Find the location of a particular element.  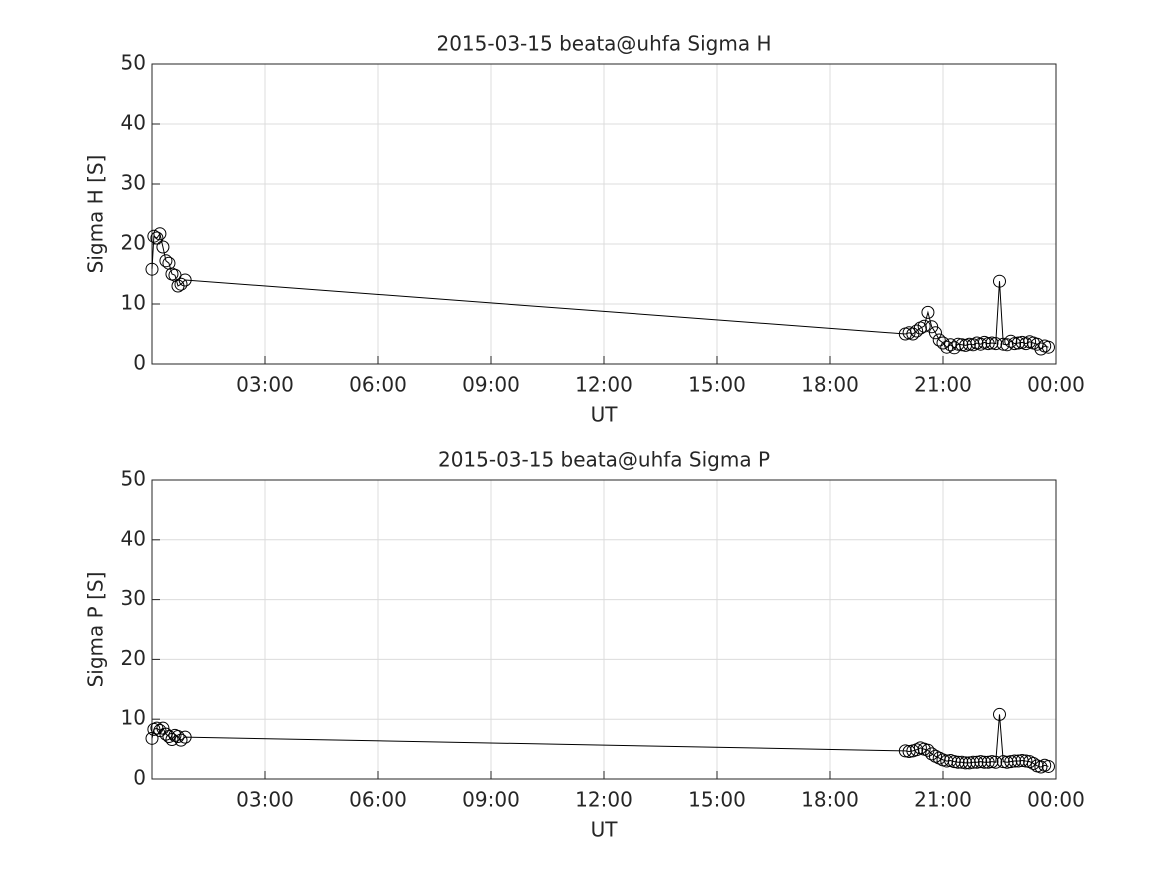

y-axis-label: Sigma H [S] is located at coordinates (96, 214).